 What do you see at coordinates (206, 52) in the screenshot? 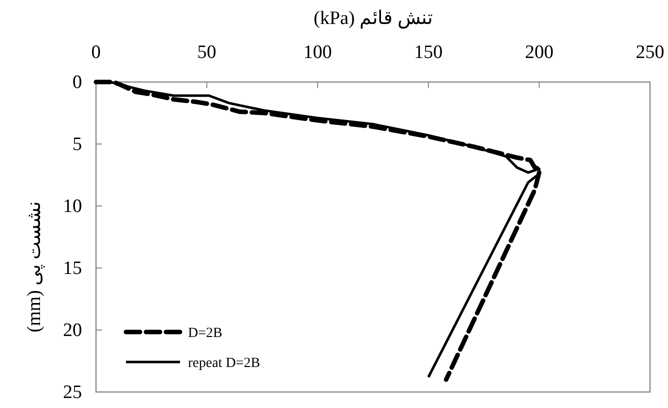
I see `x-tick-label: 50` at bounding box center [206, 52].